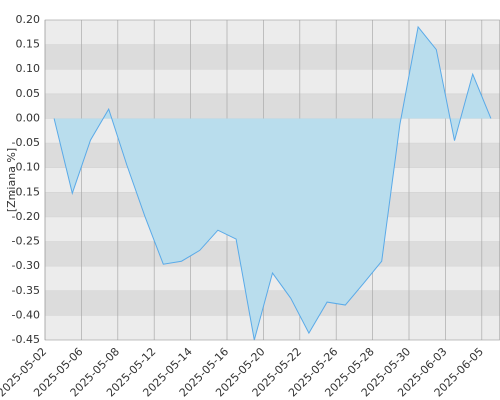 This screenshot has width=500, height=400. Describe the element at coordinates (28, 93) in the screenshot. I see `y-tick-label: 0.05` at that location.